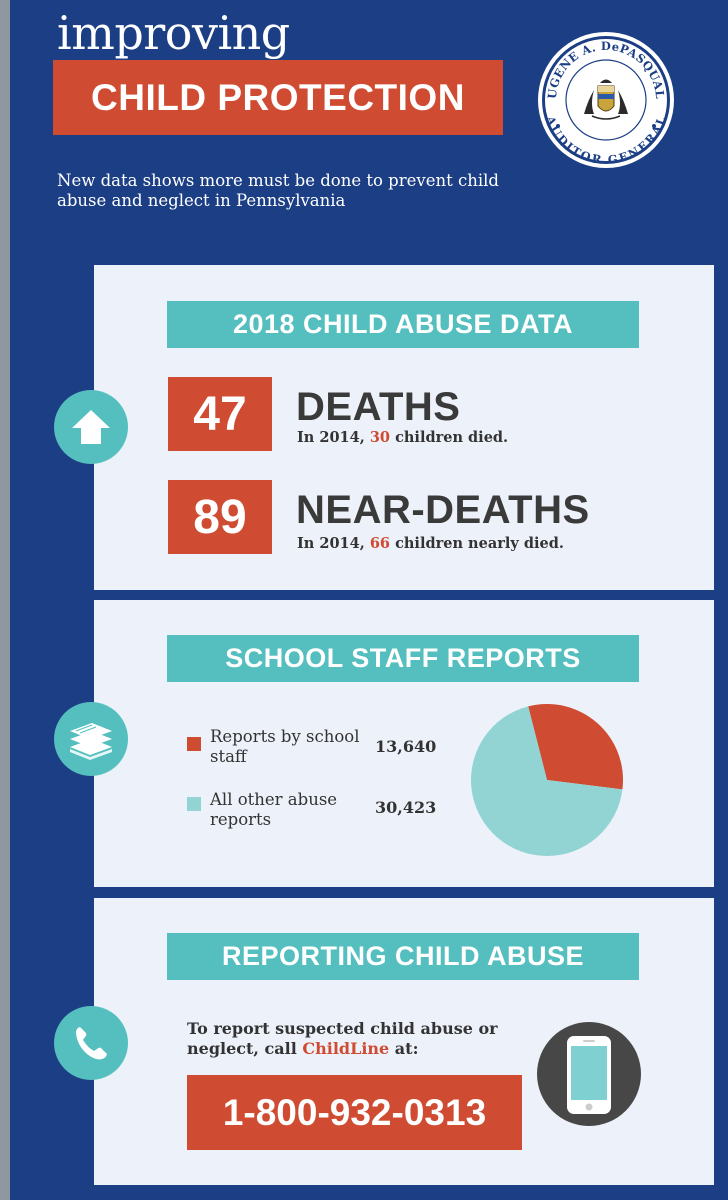 Image resolution: width=728 pixels, height=1200 pixels. Describe the element at coordinates (220, 517) in the screenshot. I see `near-deaths-count: 89` at that location.